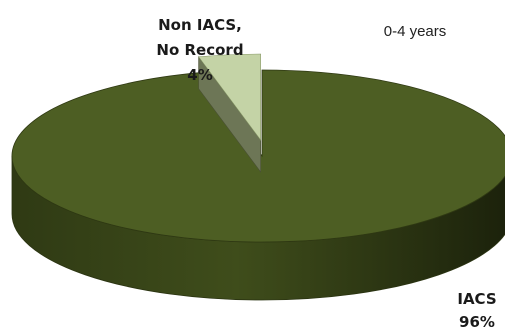  Describe the element at coordinates (476, 299) in the screenshot. I see `data-label-iacs-line-1: IACS` at that location.